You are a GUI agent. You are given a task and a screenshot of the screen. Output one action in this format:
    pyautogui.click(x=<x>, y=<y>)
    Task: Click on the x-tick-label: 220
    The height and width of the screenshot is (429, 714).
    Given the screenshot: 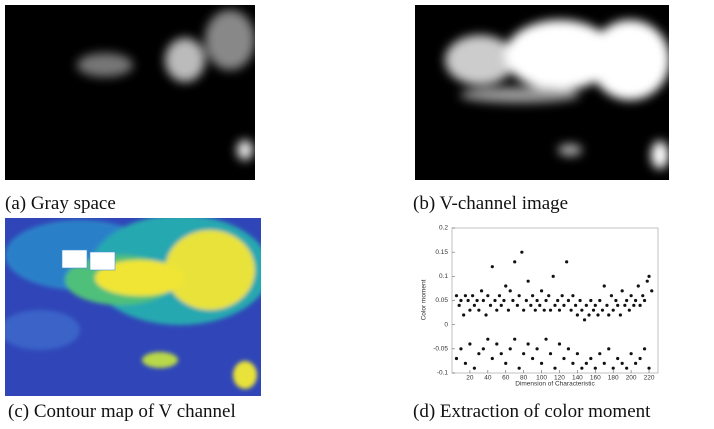 What is the action you would take?
    pyautogui.click(x=649, y=378)
    